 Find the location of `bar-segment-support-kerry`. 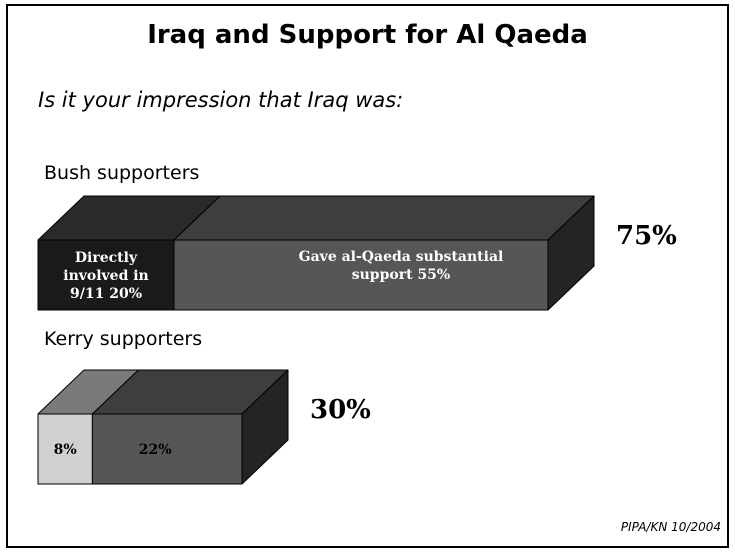

bar-segment-support-kerry is located at coordinates (167, 449).